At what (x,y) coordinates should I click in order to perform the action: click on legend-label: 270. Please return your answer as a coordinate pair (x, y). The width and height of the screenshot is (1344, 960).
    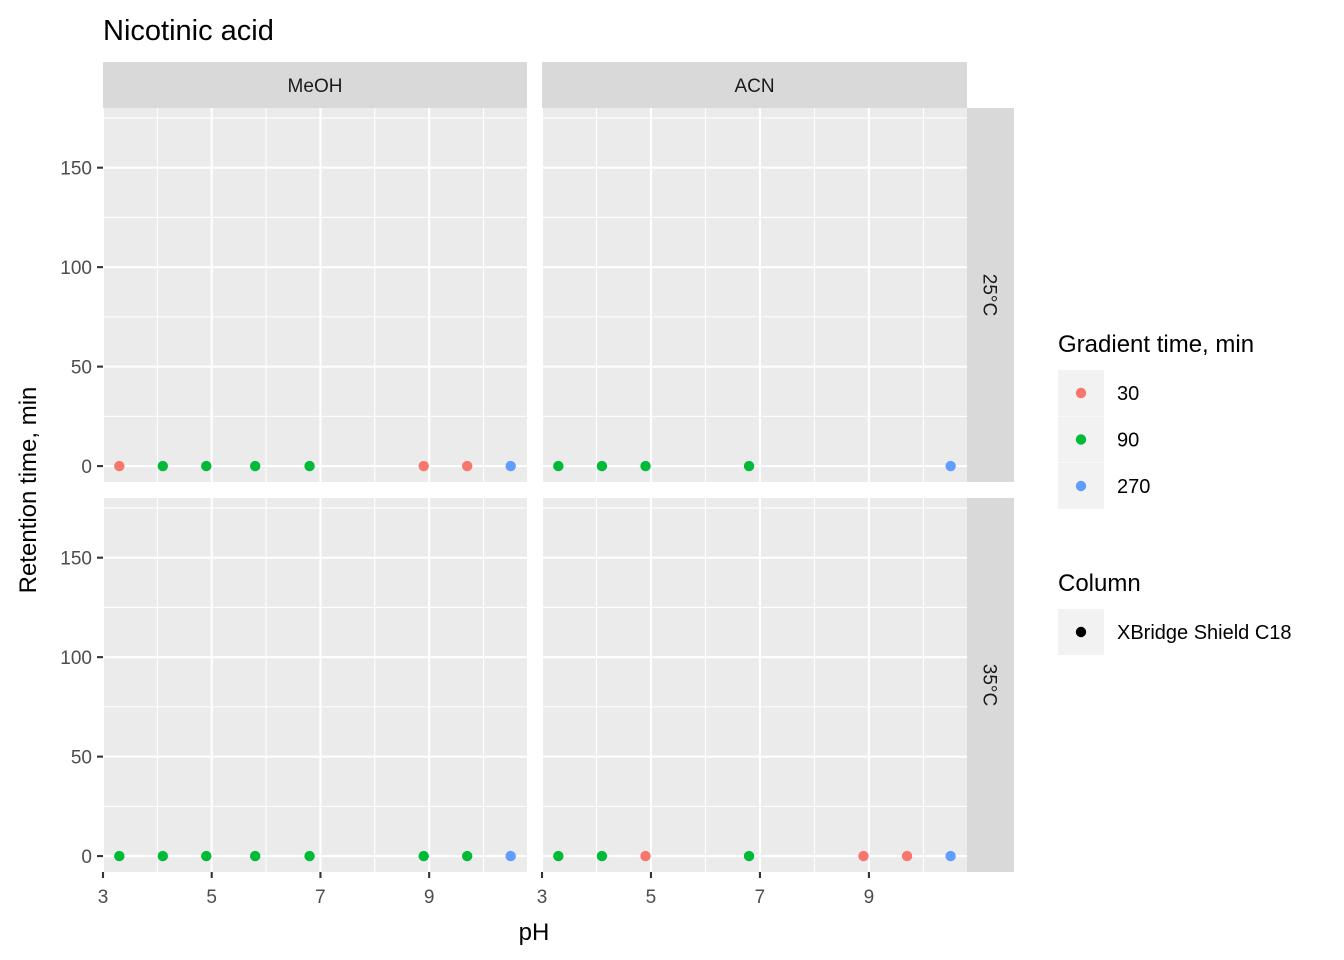
    Looking at the image, I should click on (1133, 487).